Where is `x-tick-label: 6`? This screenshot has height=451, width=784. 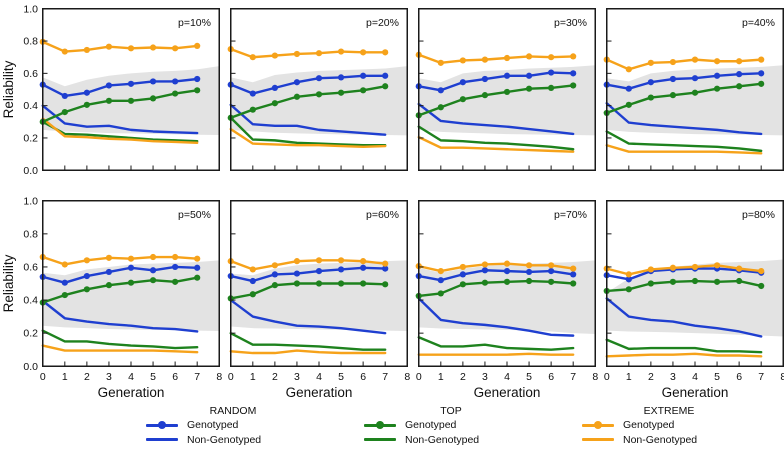 x-tick-label: 6 is located at coordinates (551, 377).